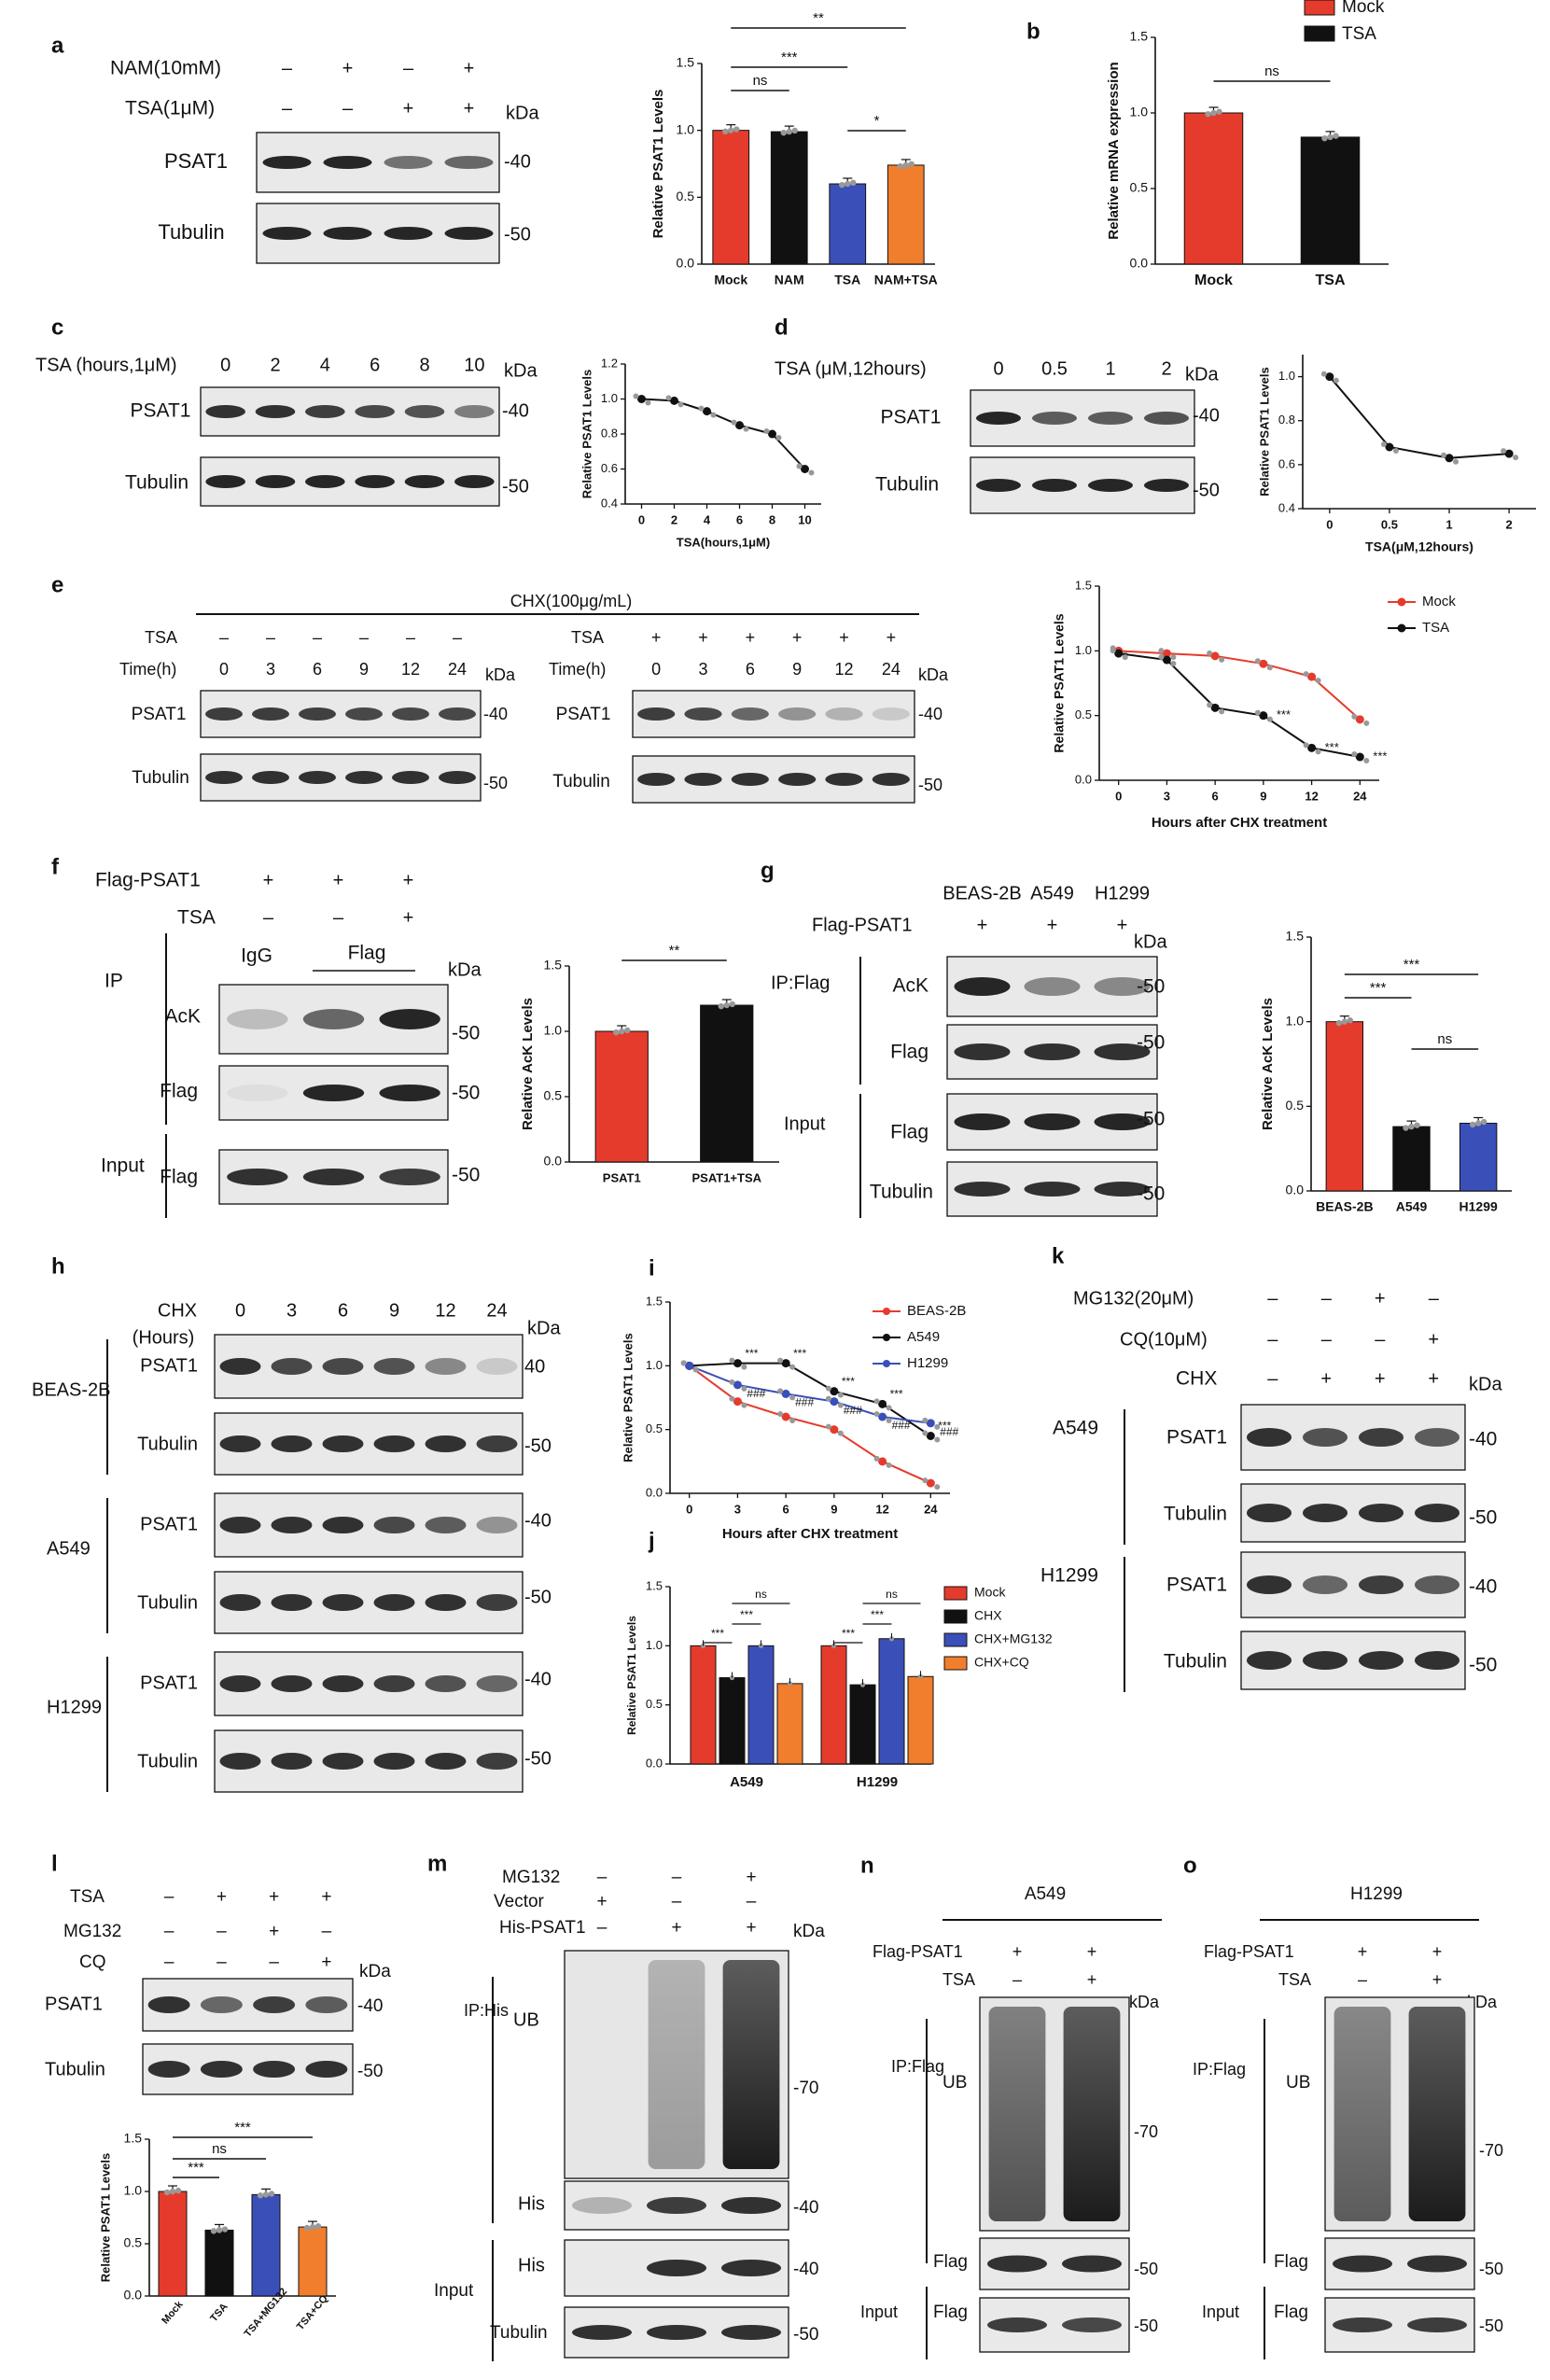  I want to click on lane-label: 0, so click(225, 365).